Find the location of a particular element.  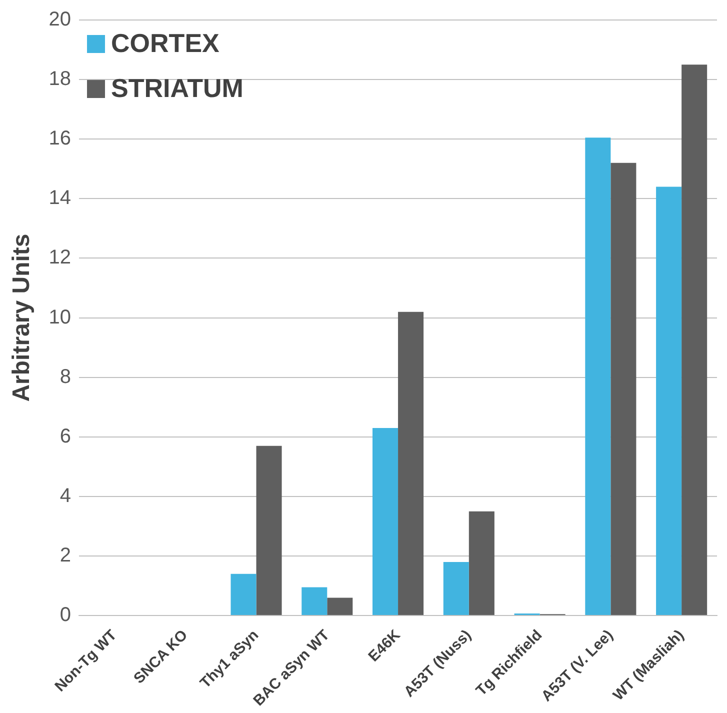

y-tick-label: 0 is located at coordinates (66, 615).